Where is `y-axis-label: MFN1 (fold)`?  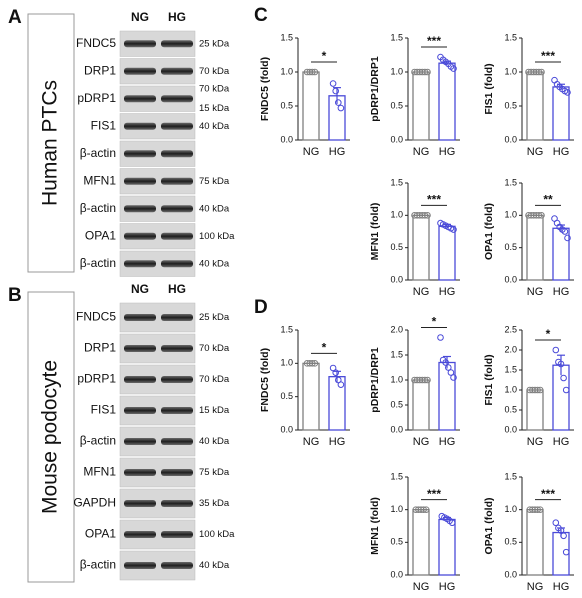 y-axis-label: MFN1 (fold) is located at coordinates (375, 232).